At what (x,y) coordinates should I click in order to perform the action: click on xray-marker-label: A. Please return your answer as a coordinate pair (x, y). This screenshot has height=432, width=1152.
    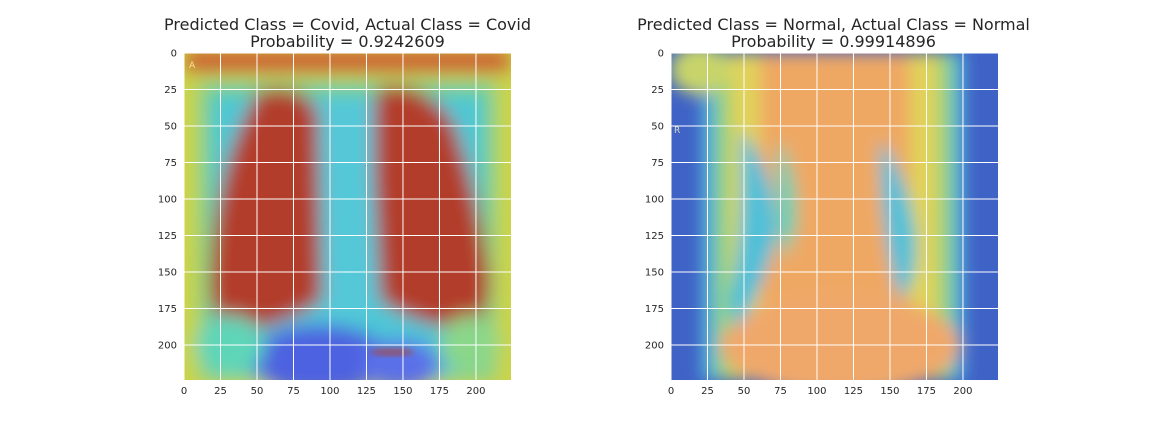
    Looking at the image, I should click on (192, 66).